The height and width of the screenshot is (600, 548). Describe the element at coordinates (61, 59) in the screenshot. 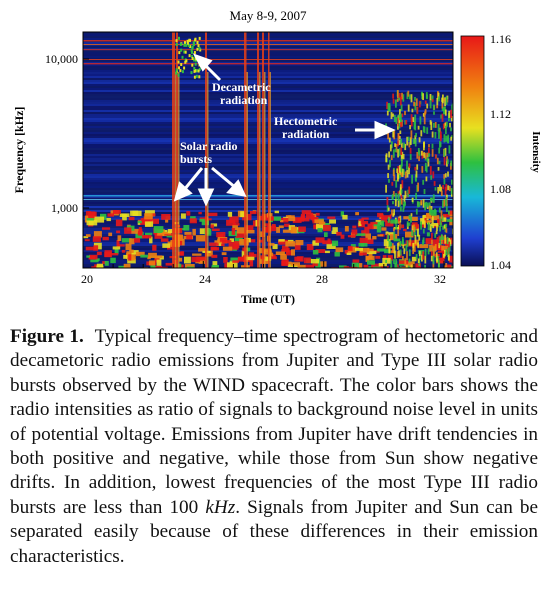

I see `y-tick-label: 10,000` at that location.